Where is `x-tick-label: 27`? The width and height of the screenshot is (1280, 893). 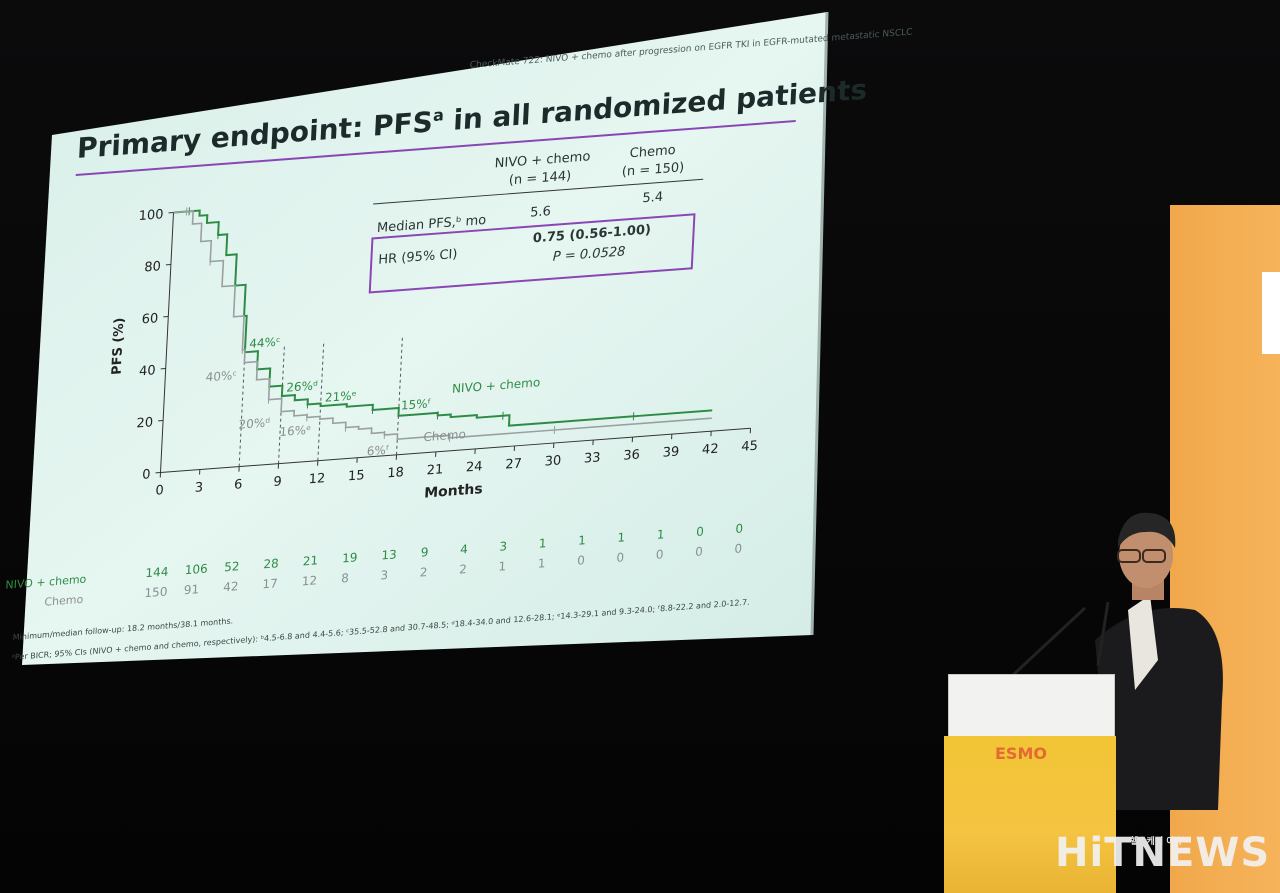
x-tick-label: 27 is located at coordinates (513, 464).